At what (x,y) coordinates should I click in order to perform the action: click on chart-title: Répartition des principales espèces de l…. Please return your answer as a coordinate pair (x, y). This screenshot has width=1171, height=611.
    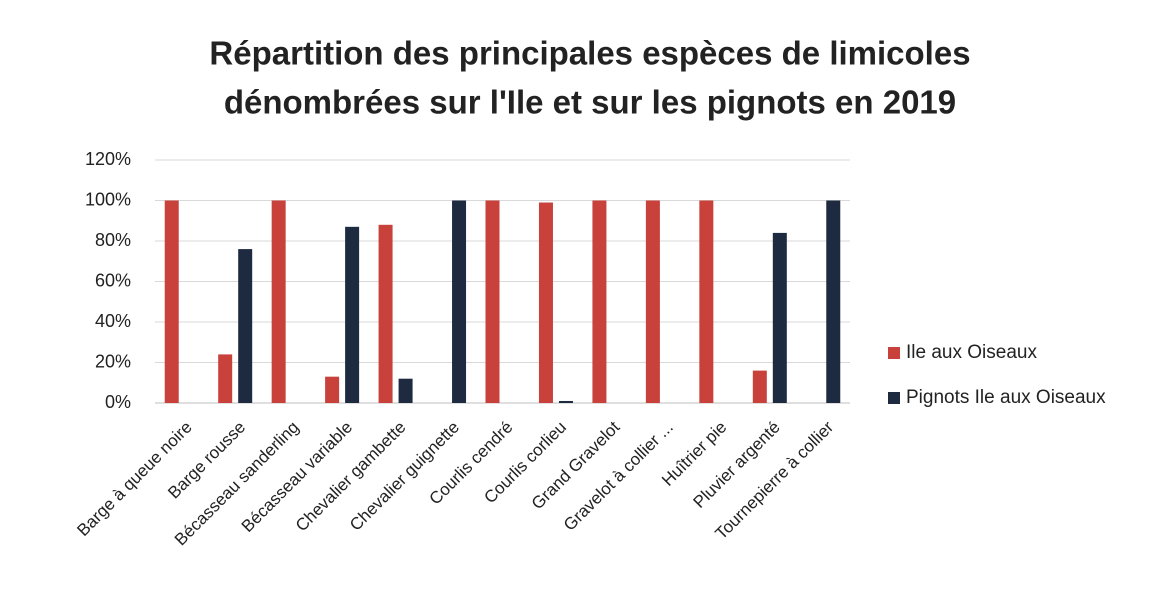
    Looking at the image, I should click on (589, 53).